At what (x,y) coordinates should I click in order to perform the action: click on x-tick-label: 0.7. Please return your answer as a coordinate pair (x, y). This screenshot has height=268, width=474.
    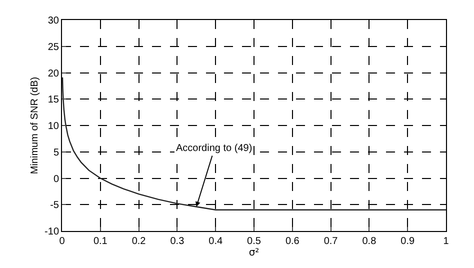
    Looking at the image, I should click on (331, 241).